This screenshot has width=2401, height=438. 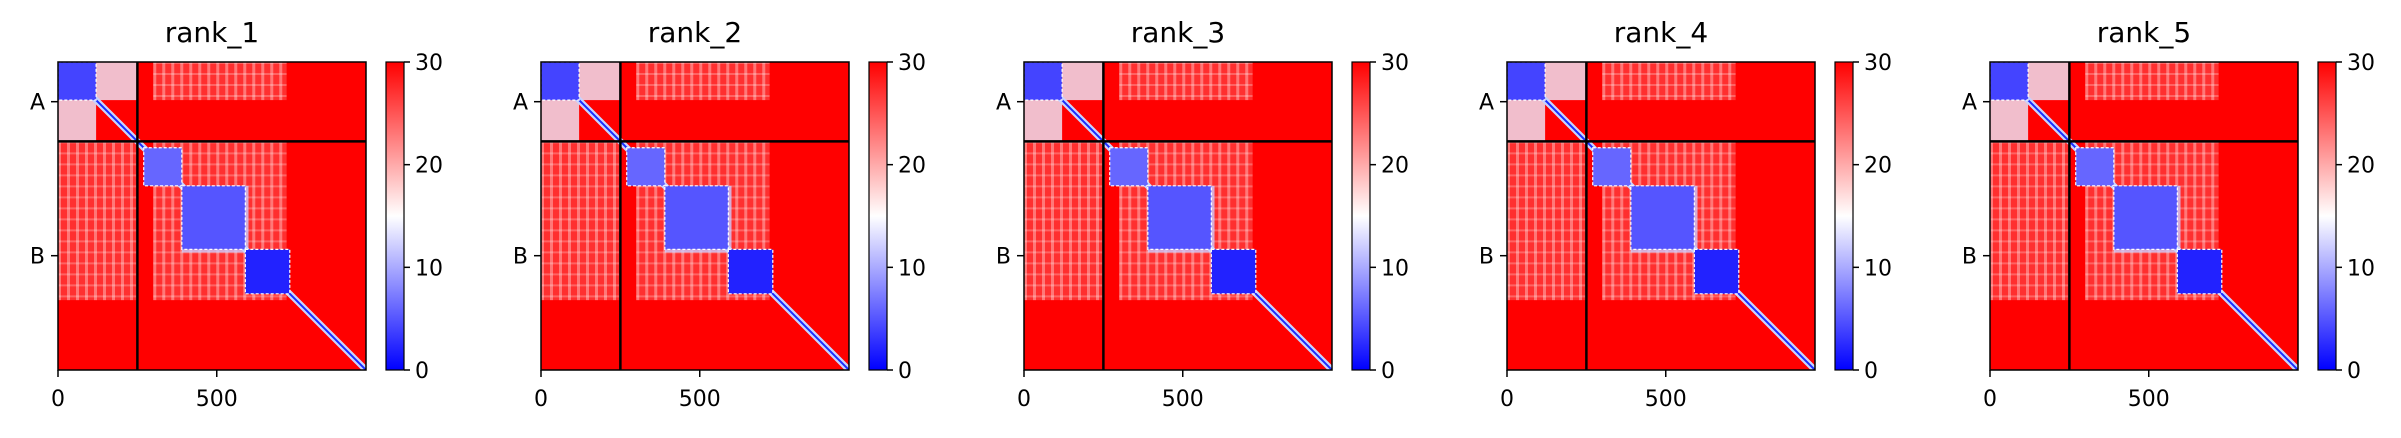 I want to click on y-tick-label: B, so click(x=1003, y=257).